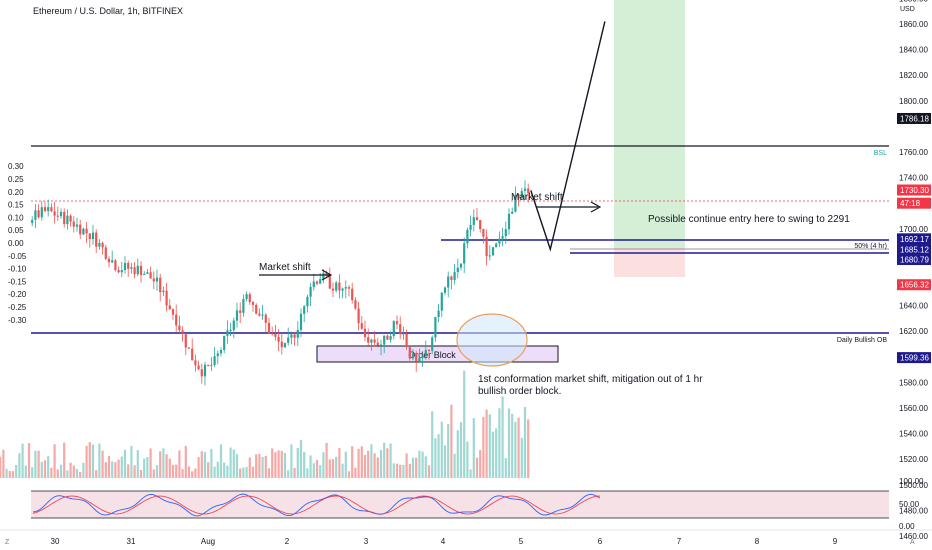  I want to click on time-tick-8: 7, so click(679, 541).